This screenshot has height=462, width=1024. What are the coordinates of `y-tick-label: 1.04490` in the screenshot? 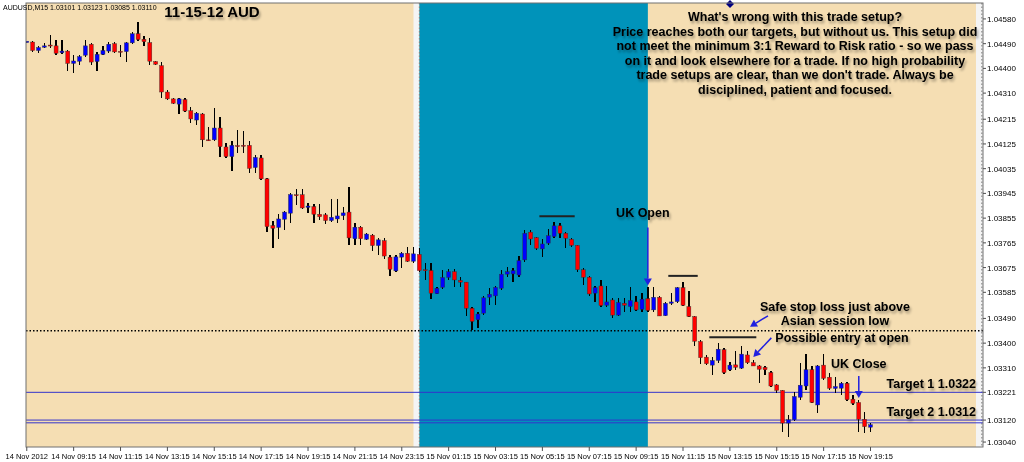 It's located at (1002, 44).